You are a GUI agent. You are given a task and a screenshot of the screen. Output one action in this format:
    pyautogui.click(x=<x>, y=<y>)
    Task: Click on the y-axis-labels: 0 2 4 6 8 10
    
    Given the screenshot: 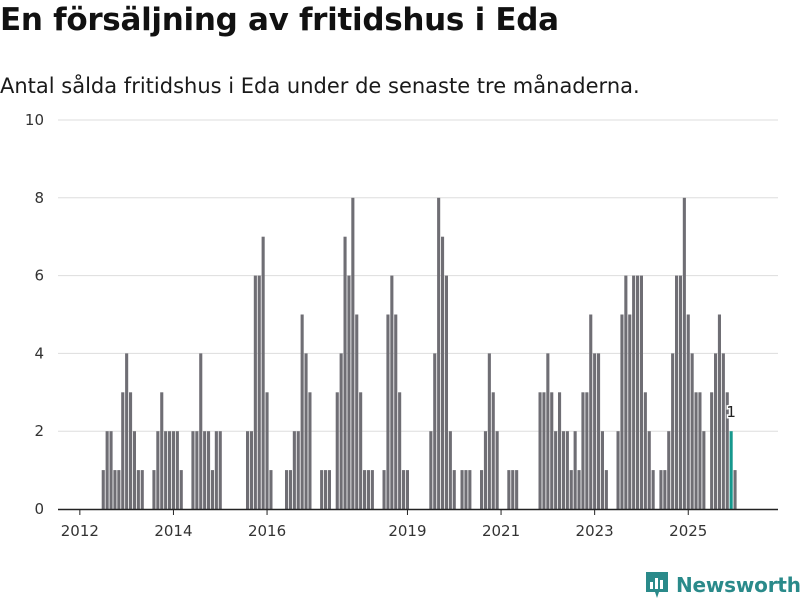 What is the action you would take?
    pyautogui.click(x=34, y=314)
    